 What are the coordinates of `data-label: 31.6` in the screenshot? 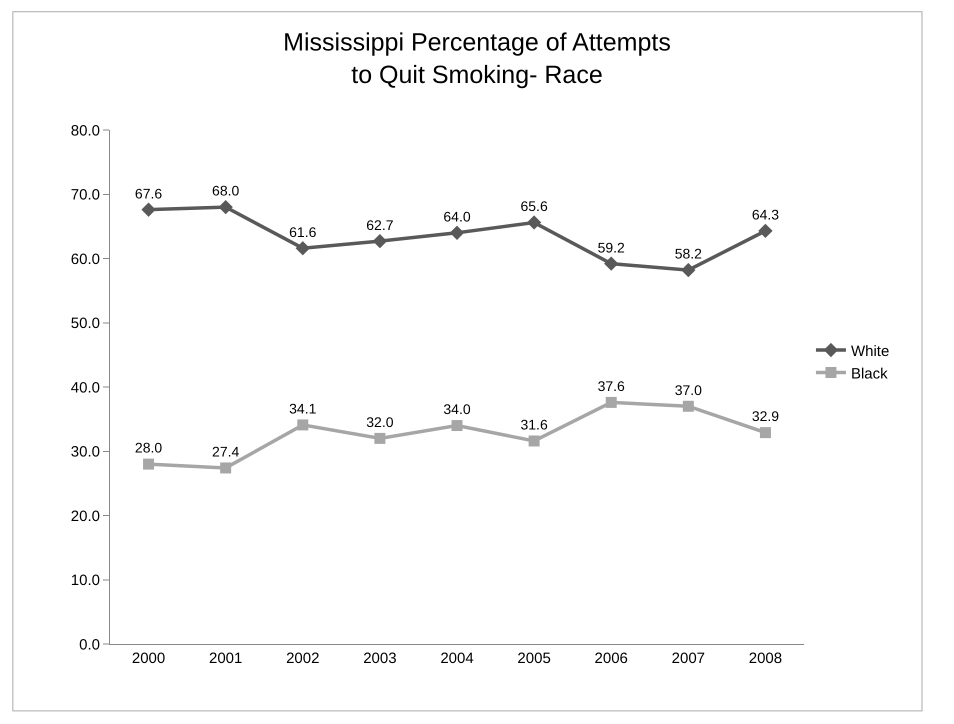 It's located at (534, 424).